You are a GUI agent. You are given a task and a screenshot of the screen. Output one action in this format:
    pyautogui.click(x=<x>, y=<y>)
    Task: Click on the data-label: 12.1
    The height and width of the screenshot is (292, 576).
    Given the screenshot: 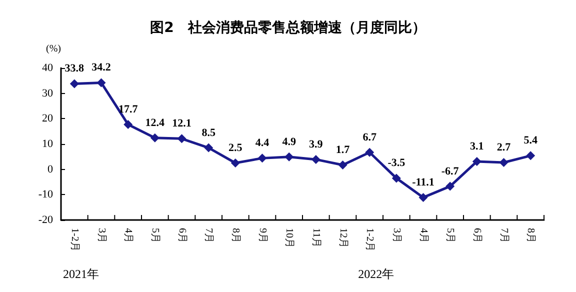 What is the action you would take?
    pyautogui.click(x=182, y=124)
    